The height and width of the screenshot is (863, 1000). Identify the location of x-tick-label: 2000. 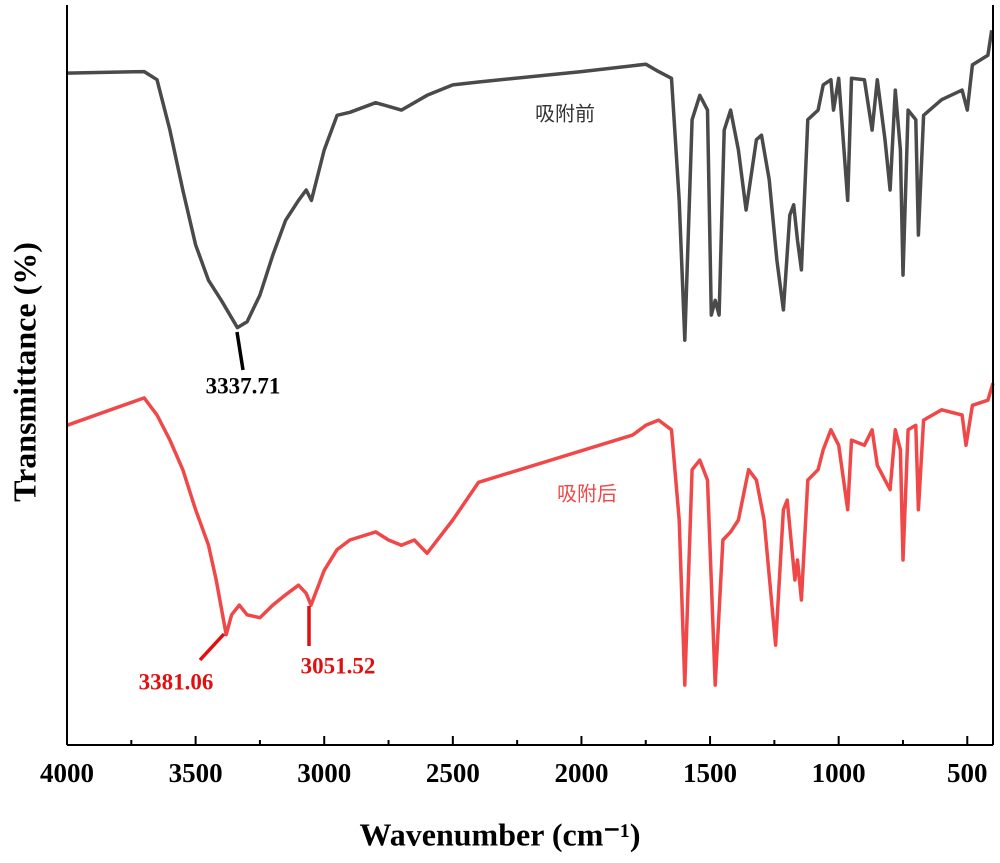
(581, 773).